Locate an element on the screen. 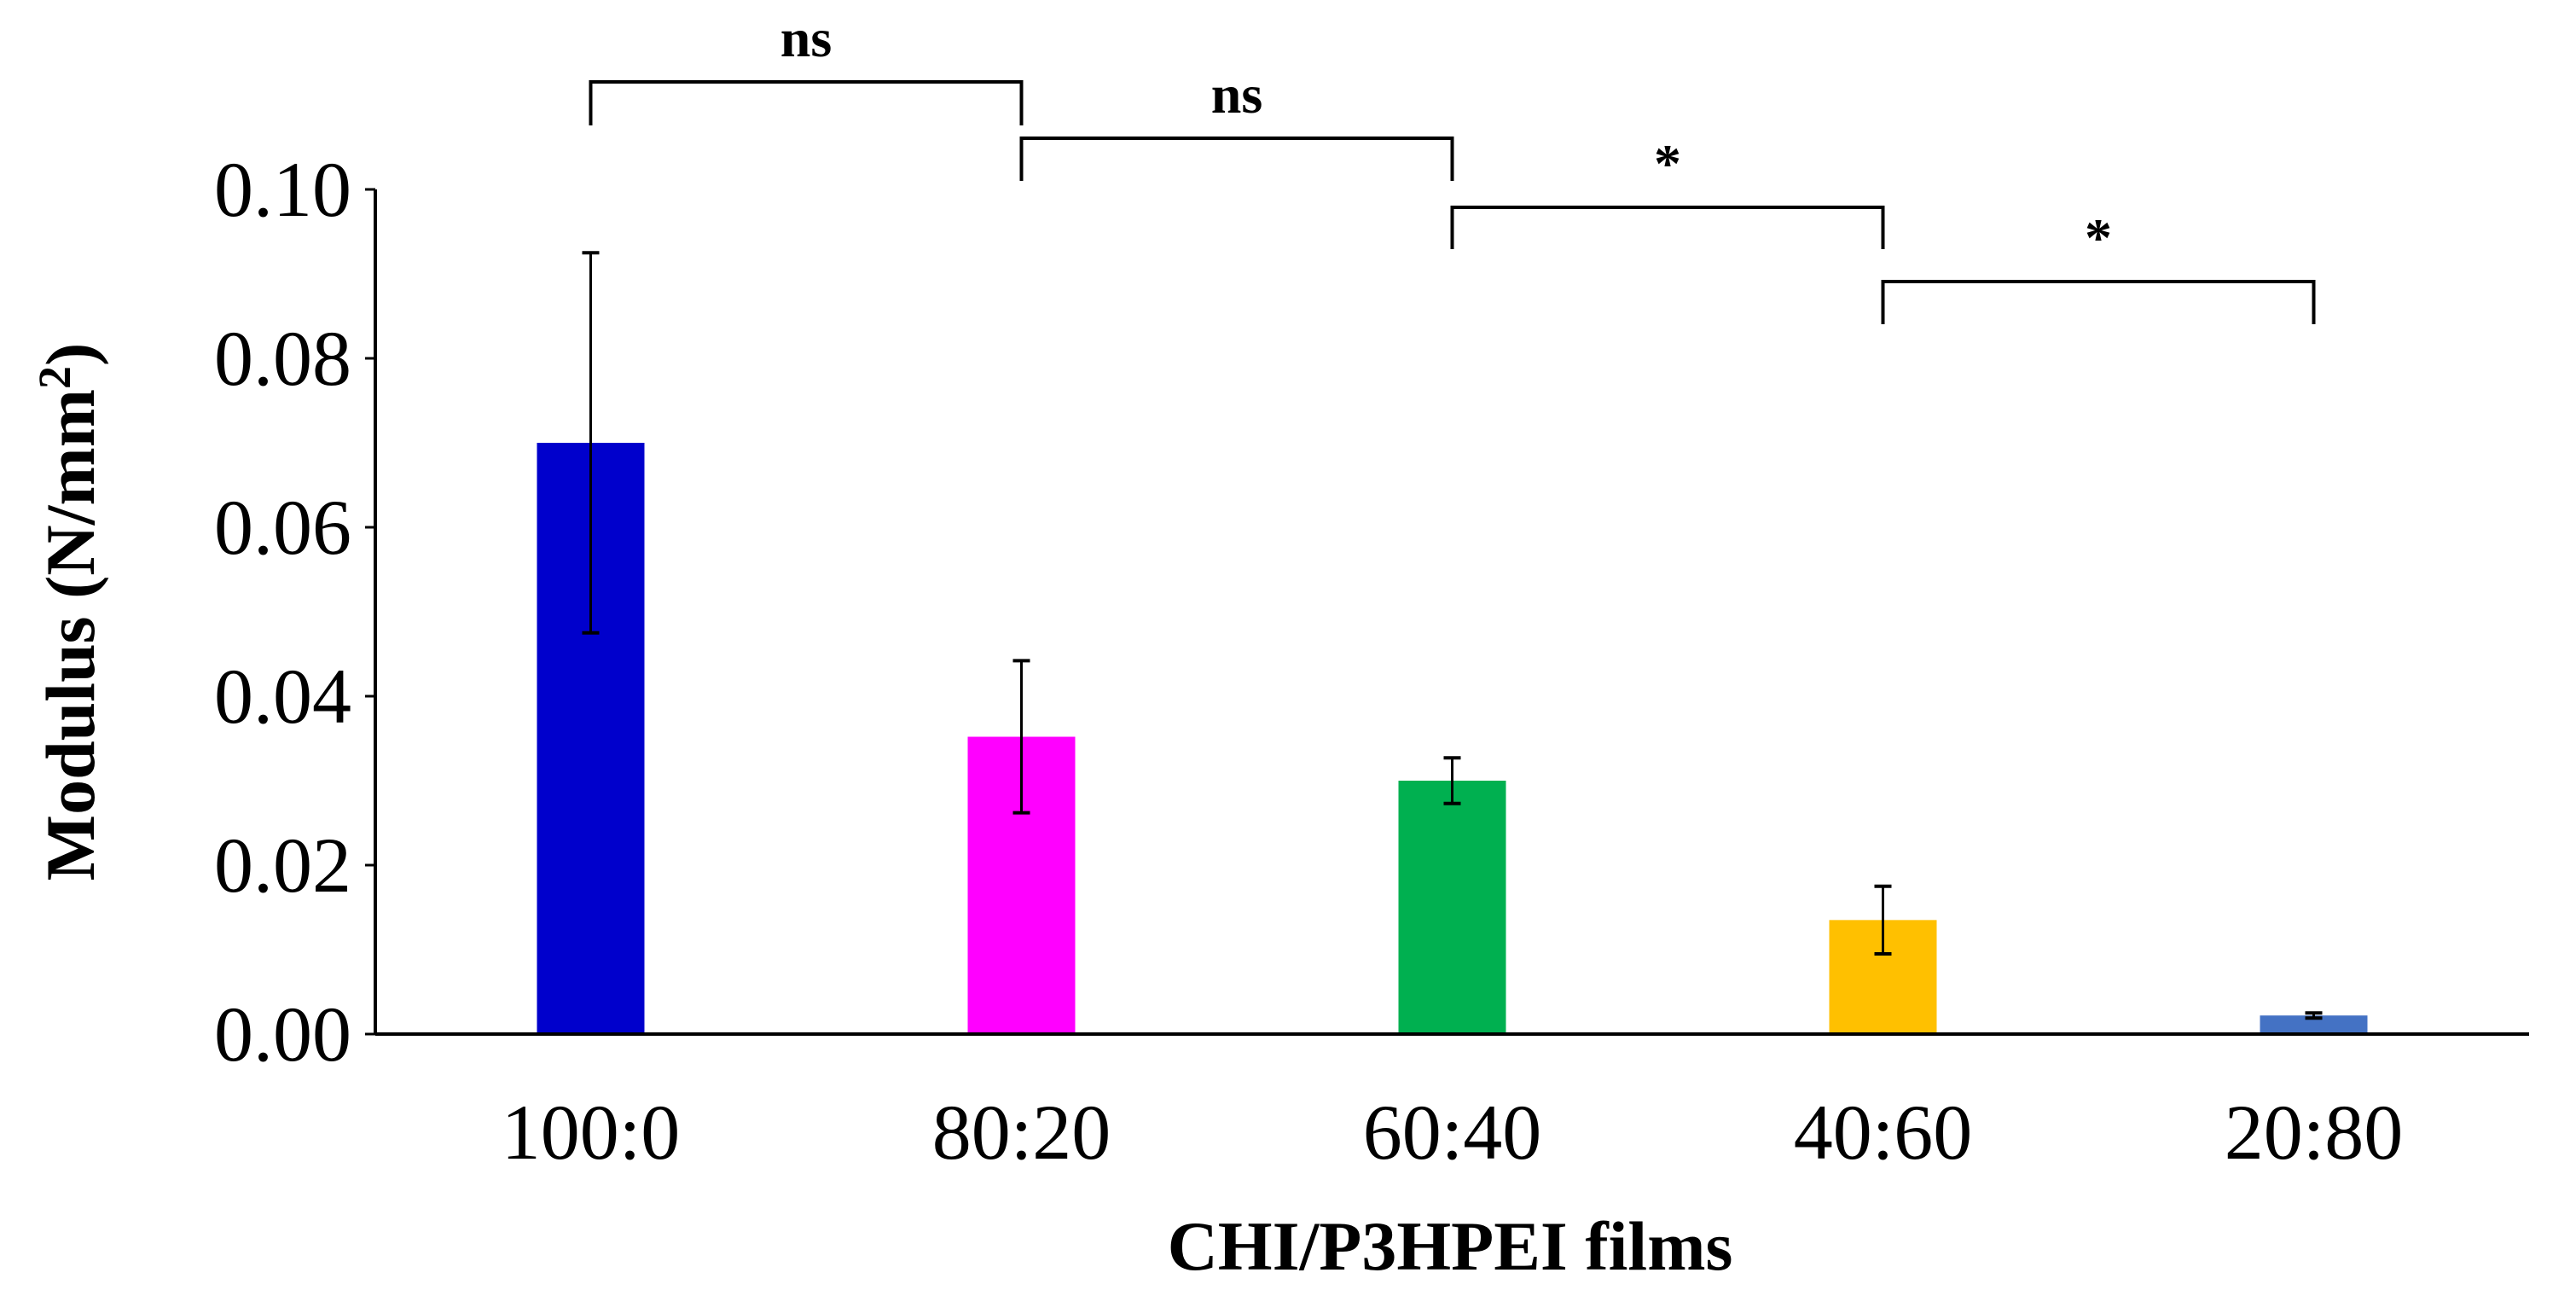 The image size is (2576, 1296). x-ticks-layer: 100:0 80:20 60:40 40:60 20:80 is located at coordinates (1453, 1132).